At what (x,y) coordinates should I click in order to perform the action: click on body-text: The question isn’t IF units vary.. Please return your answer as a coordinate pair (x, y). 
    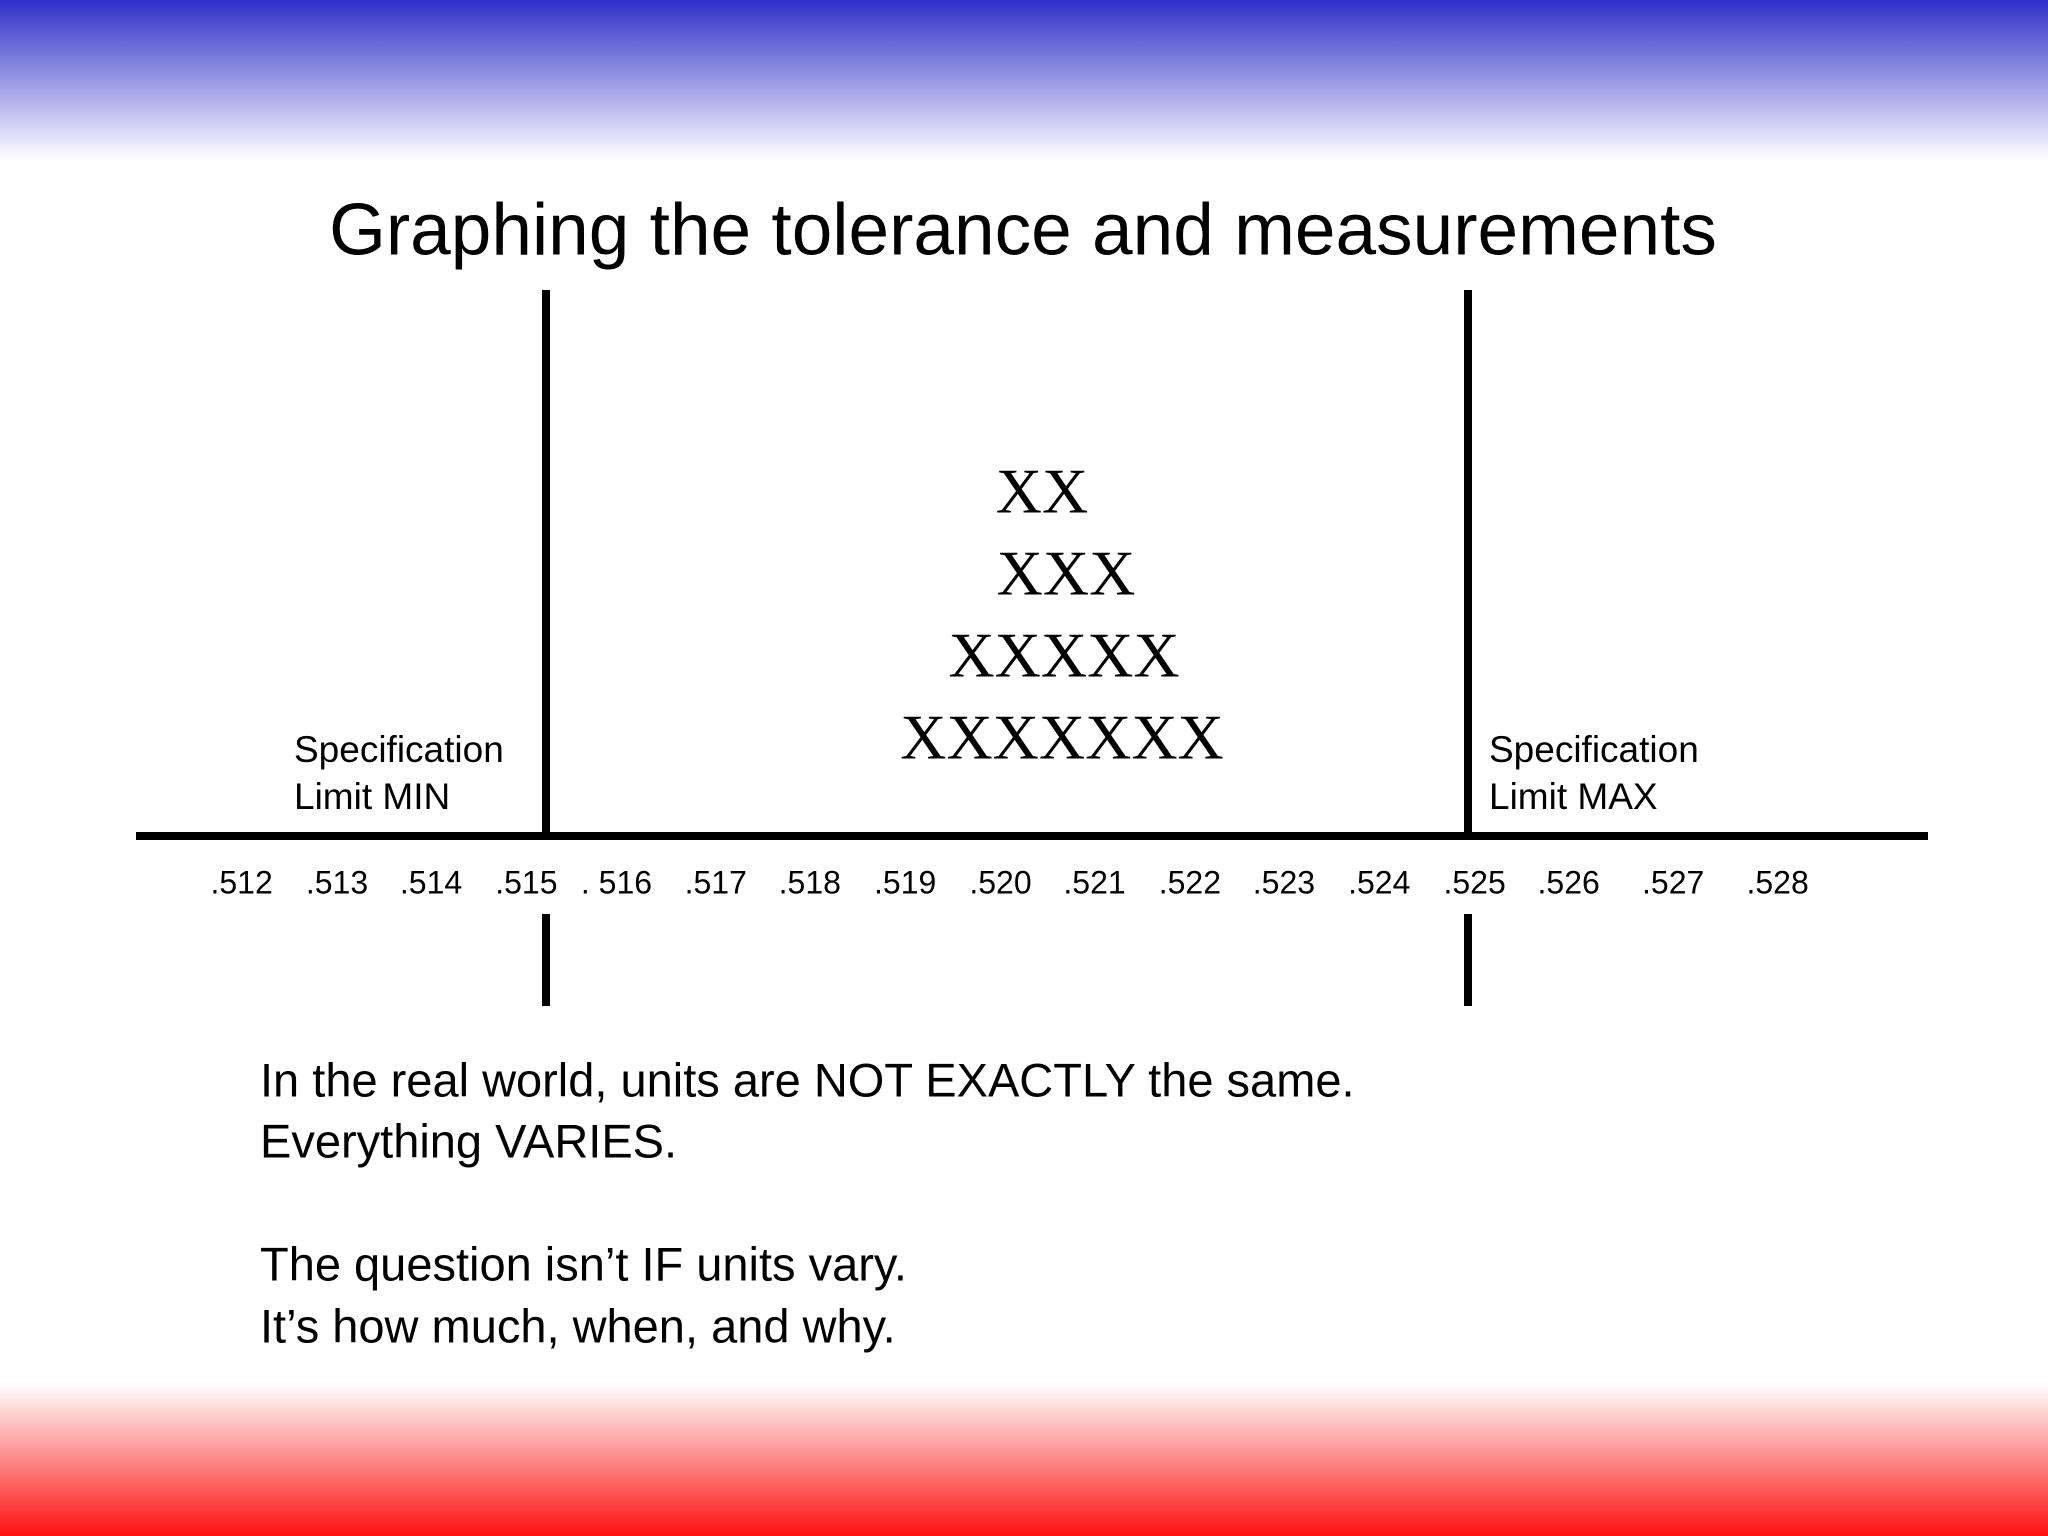
    Looking at the image, I should click on (583, 1263).